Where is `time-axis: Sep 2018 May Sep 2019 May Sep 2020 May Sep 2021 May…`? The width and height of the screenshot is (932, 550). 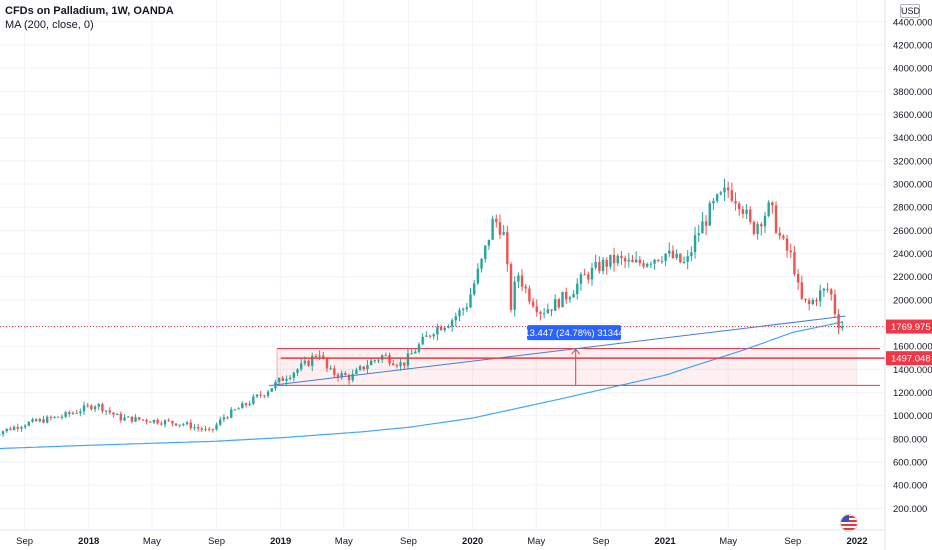 time-axis: Sep 2018 May Sep 2019 May Sep 2020 May Sep 2021 May… is located at coordinates (442, 538).